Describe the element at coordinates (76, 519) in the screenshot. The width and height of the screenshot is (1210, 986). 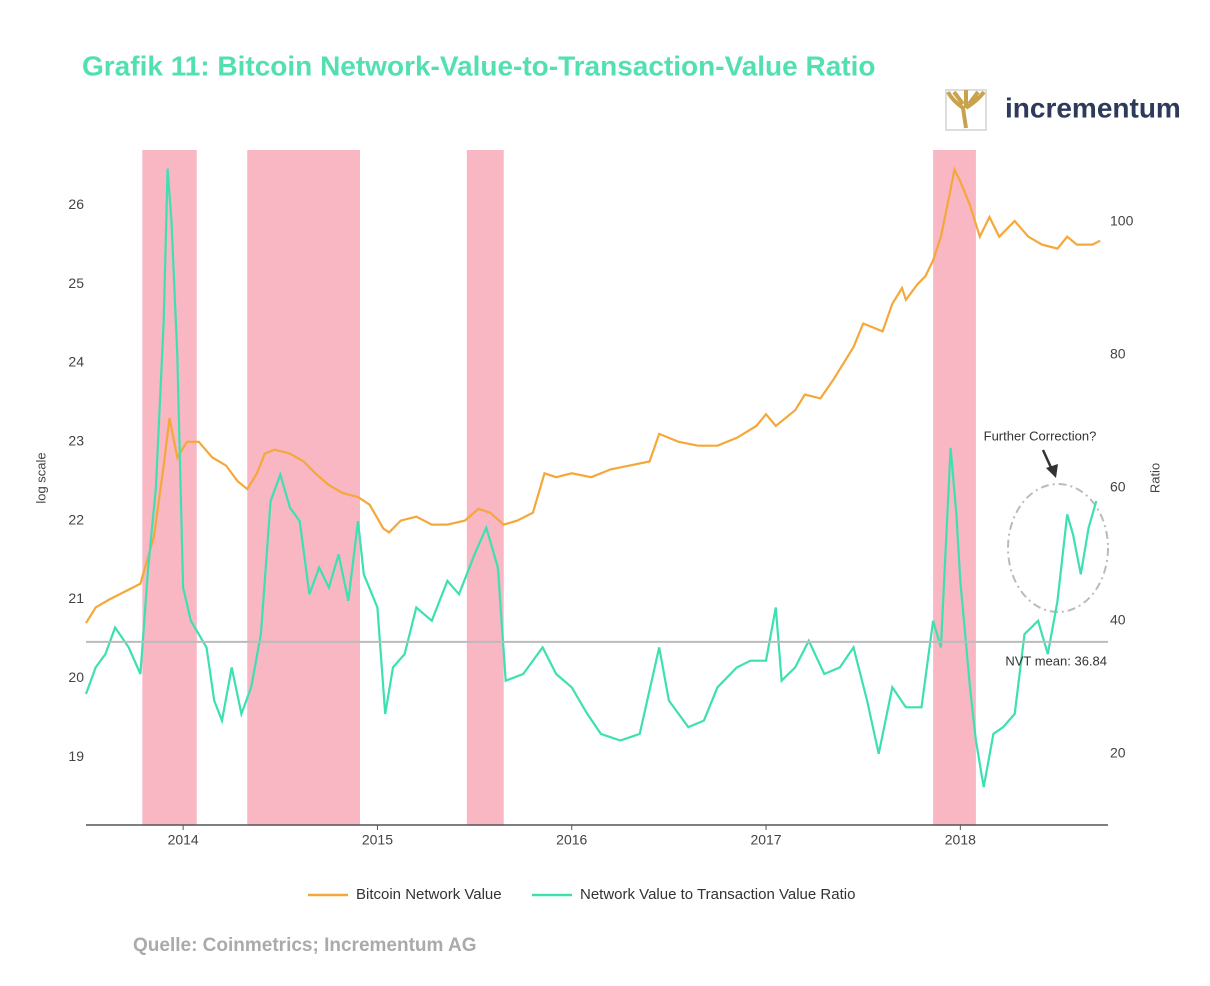
I see `y-tick-label: 22` at that location.